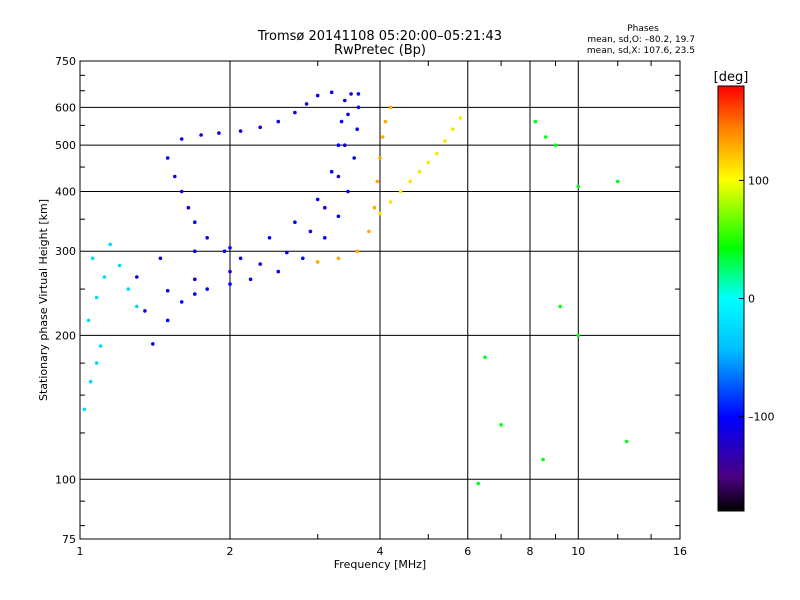 This screenshot has height=600, width=800. I want to click on x-axis-label: Frequency [MHz], so click(380, 564).